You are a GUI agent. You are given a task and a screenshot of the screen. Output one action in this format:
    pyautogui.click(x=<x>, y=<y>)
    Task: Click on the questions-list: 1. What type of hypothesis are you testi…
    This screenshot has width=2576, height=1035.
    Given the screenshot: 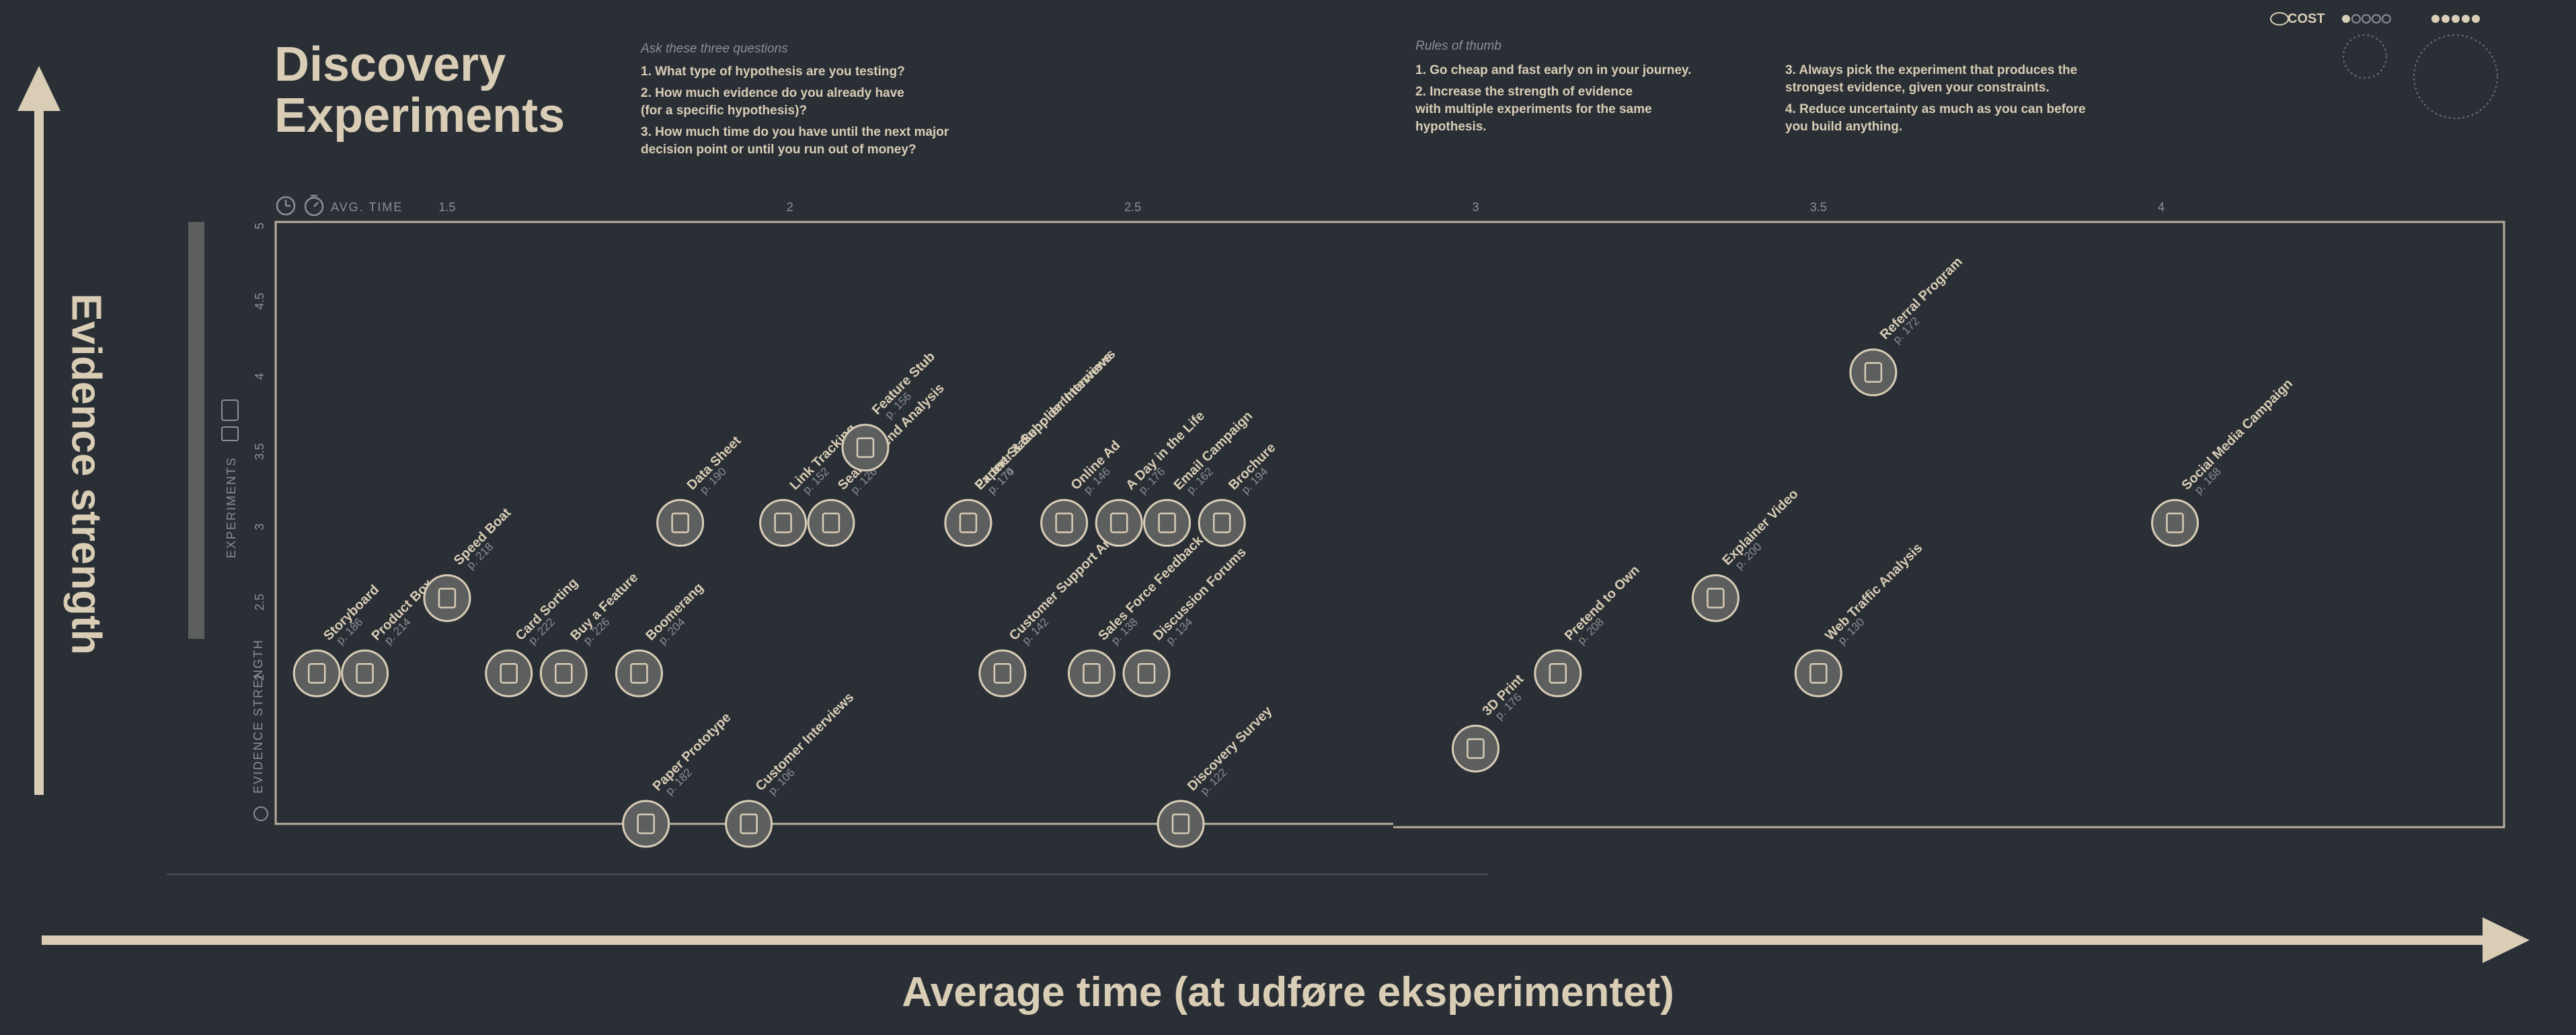 What is the action you would take?
    pyautogui.click(x=795, y=113)
    